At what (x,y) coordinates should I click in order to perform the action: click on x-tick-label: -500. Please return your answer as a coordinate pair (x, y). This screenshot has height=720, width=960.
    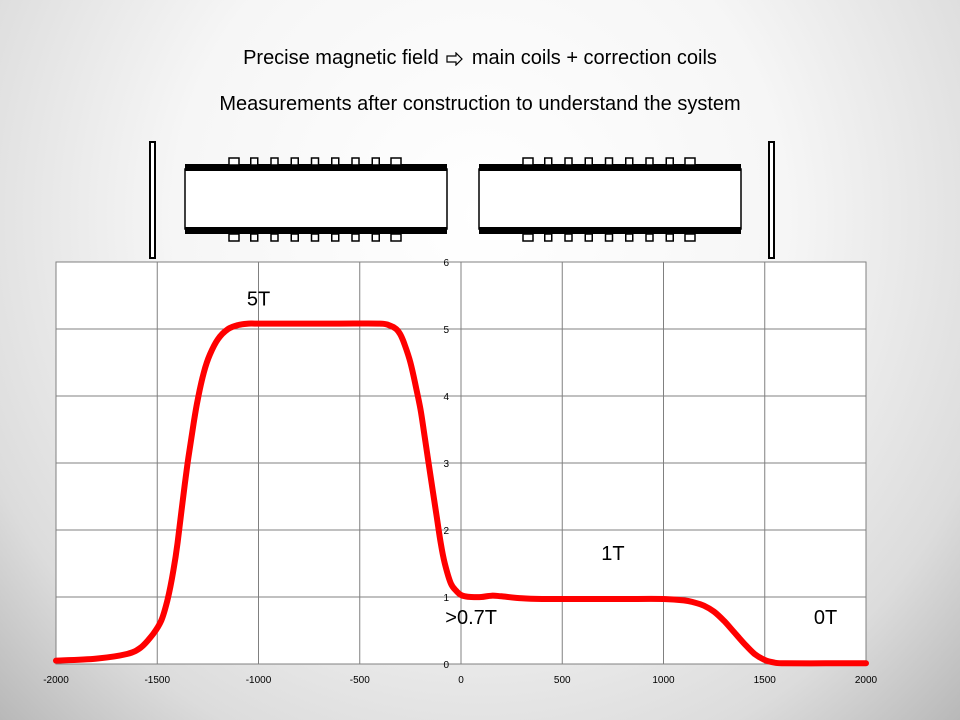
    Looking at the image, I should click on (360, 680).